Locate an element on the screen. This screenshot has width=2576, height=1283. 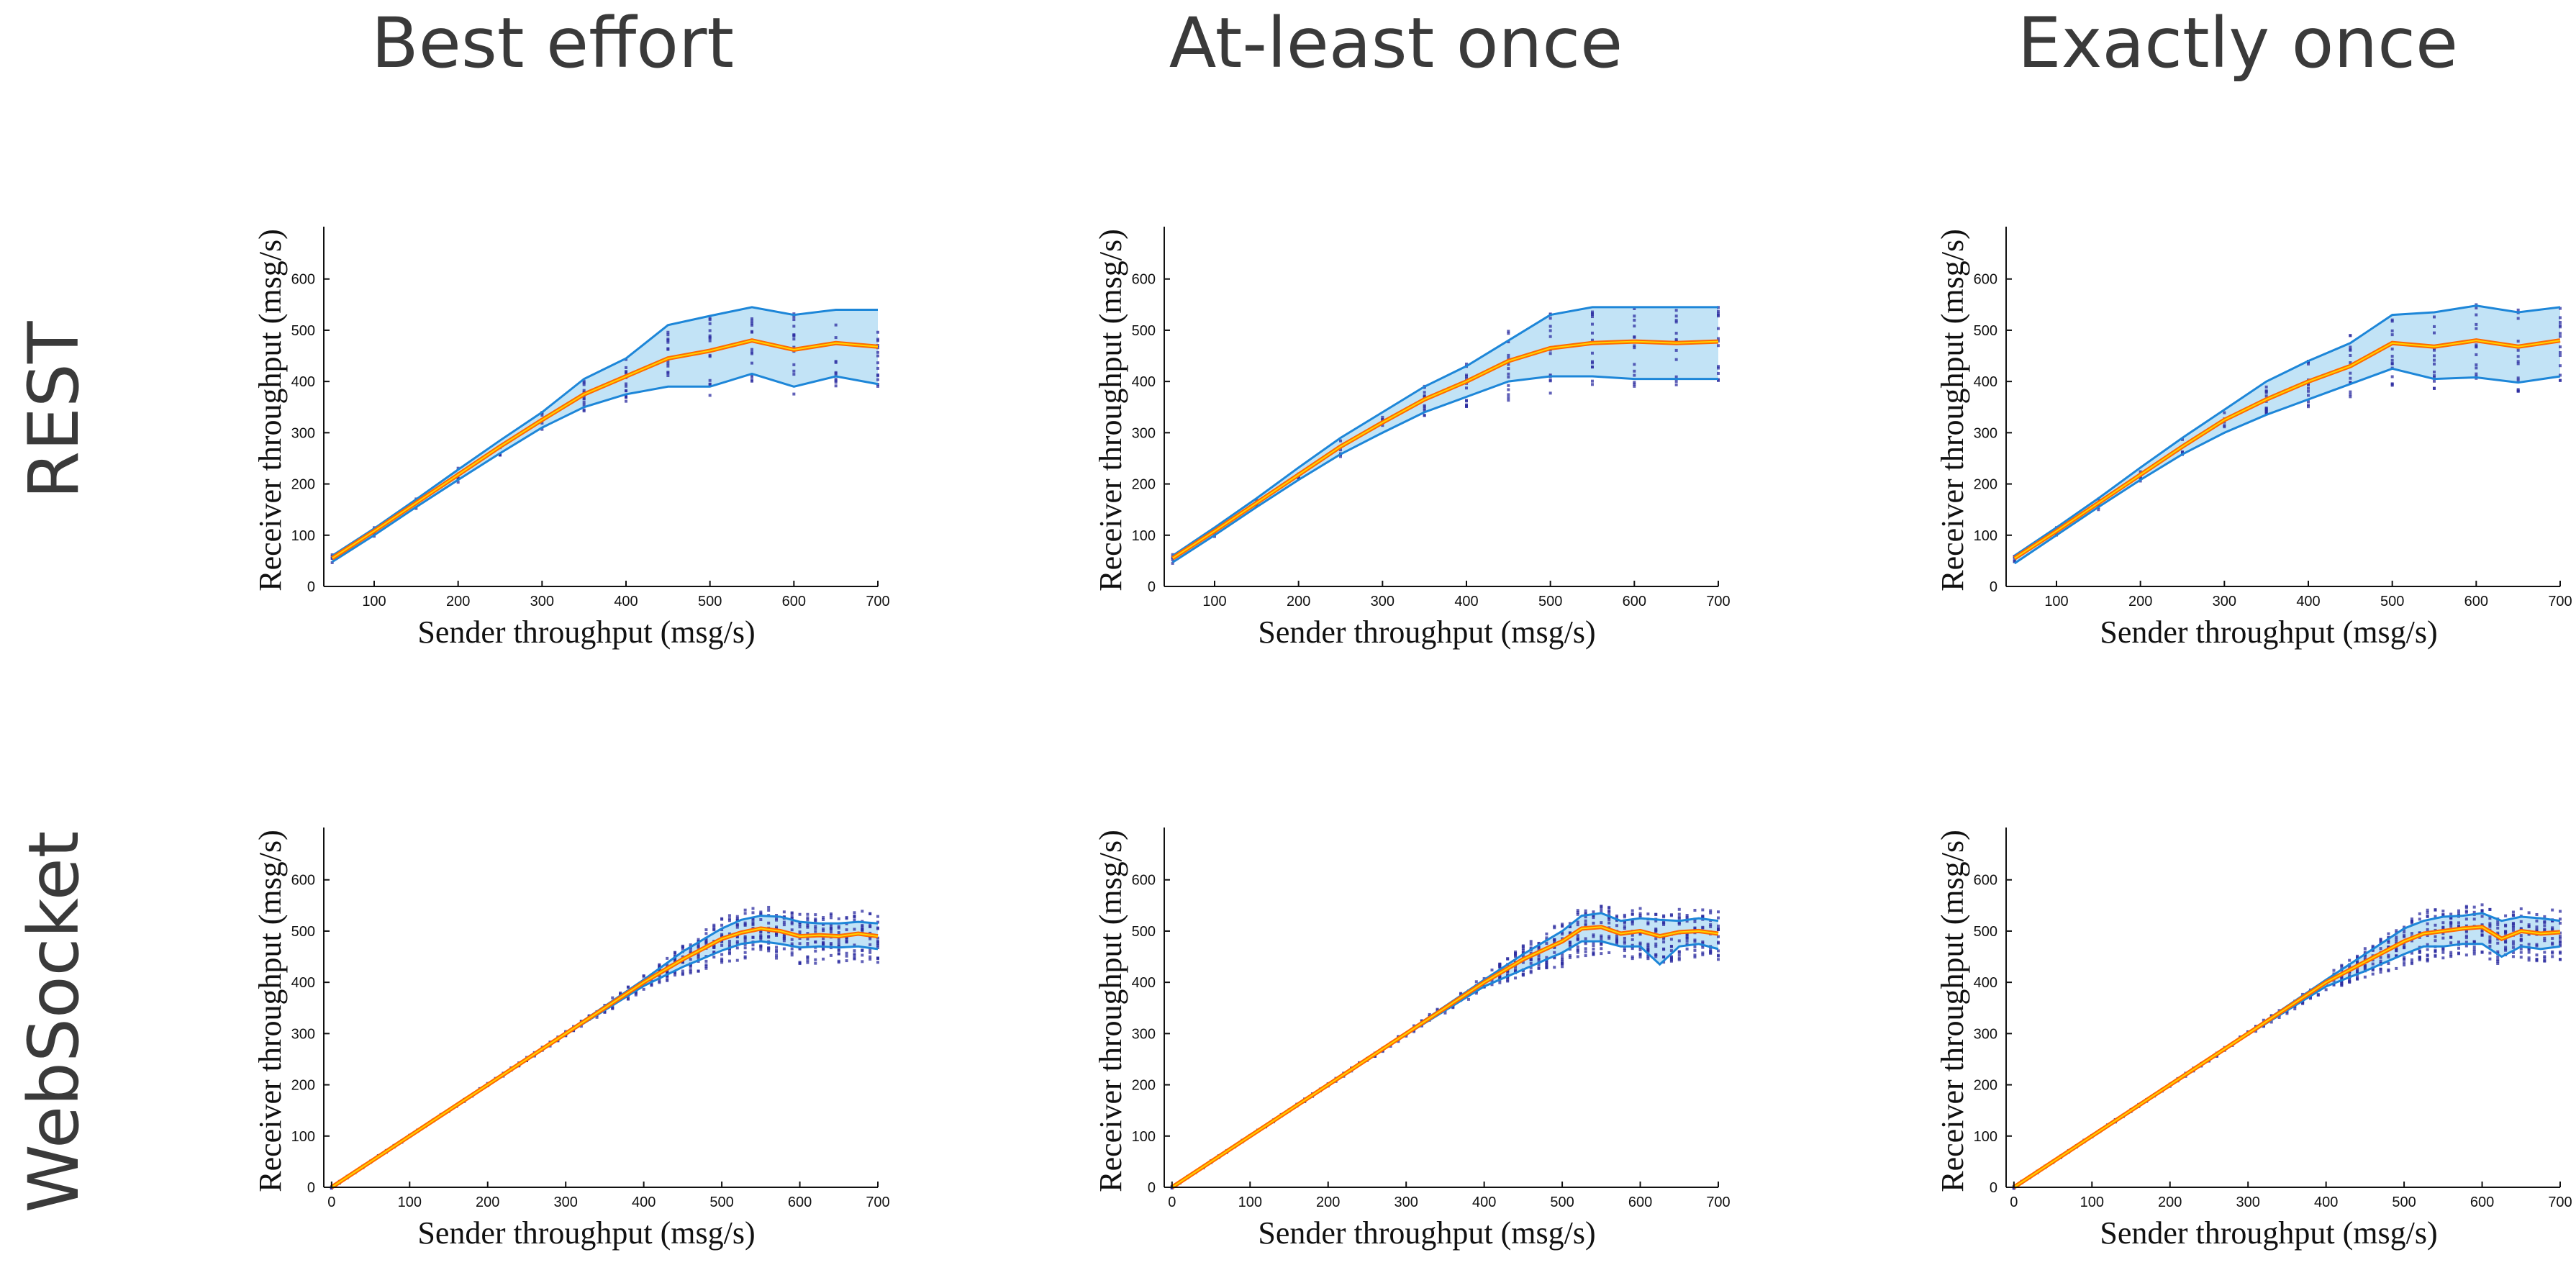
x-tick-label: 300 is located at coordinates (566, 1202).